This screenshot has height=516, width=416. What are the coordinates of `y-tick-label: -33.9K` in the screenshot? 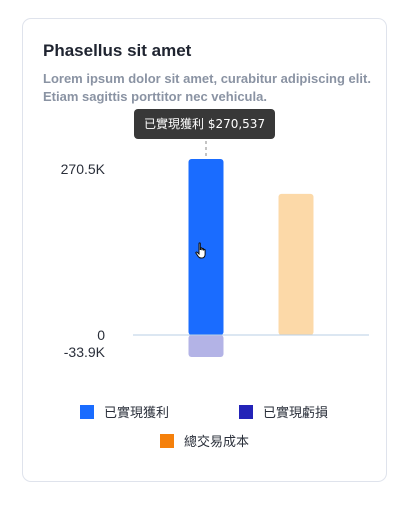 It's located at (85, 352).